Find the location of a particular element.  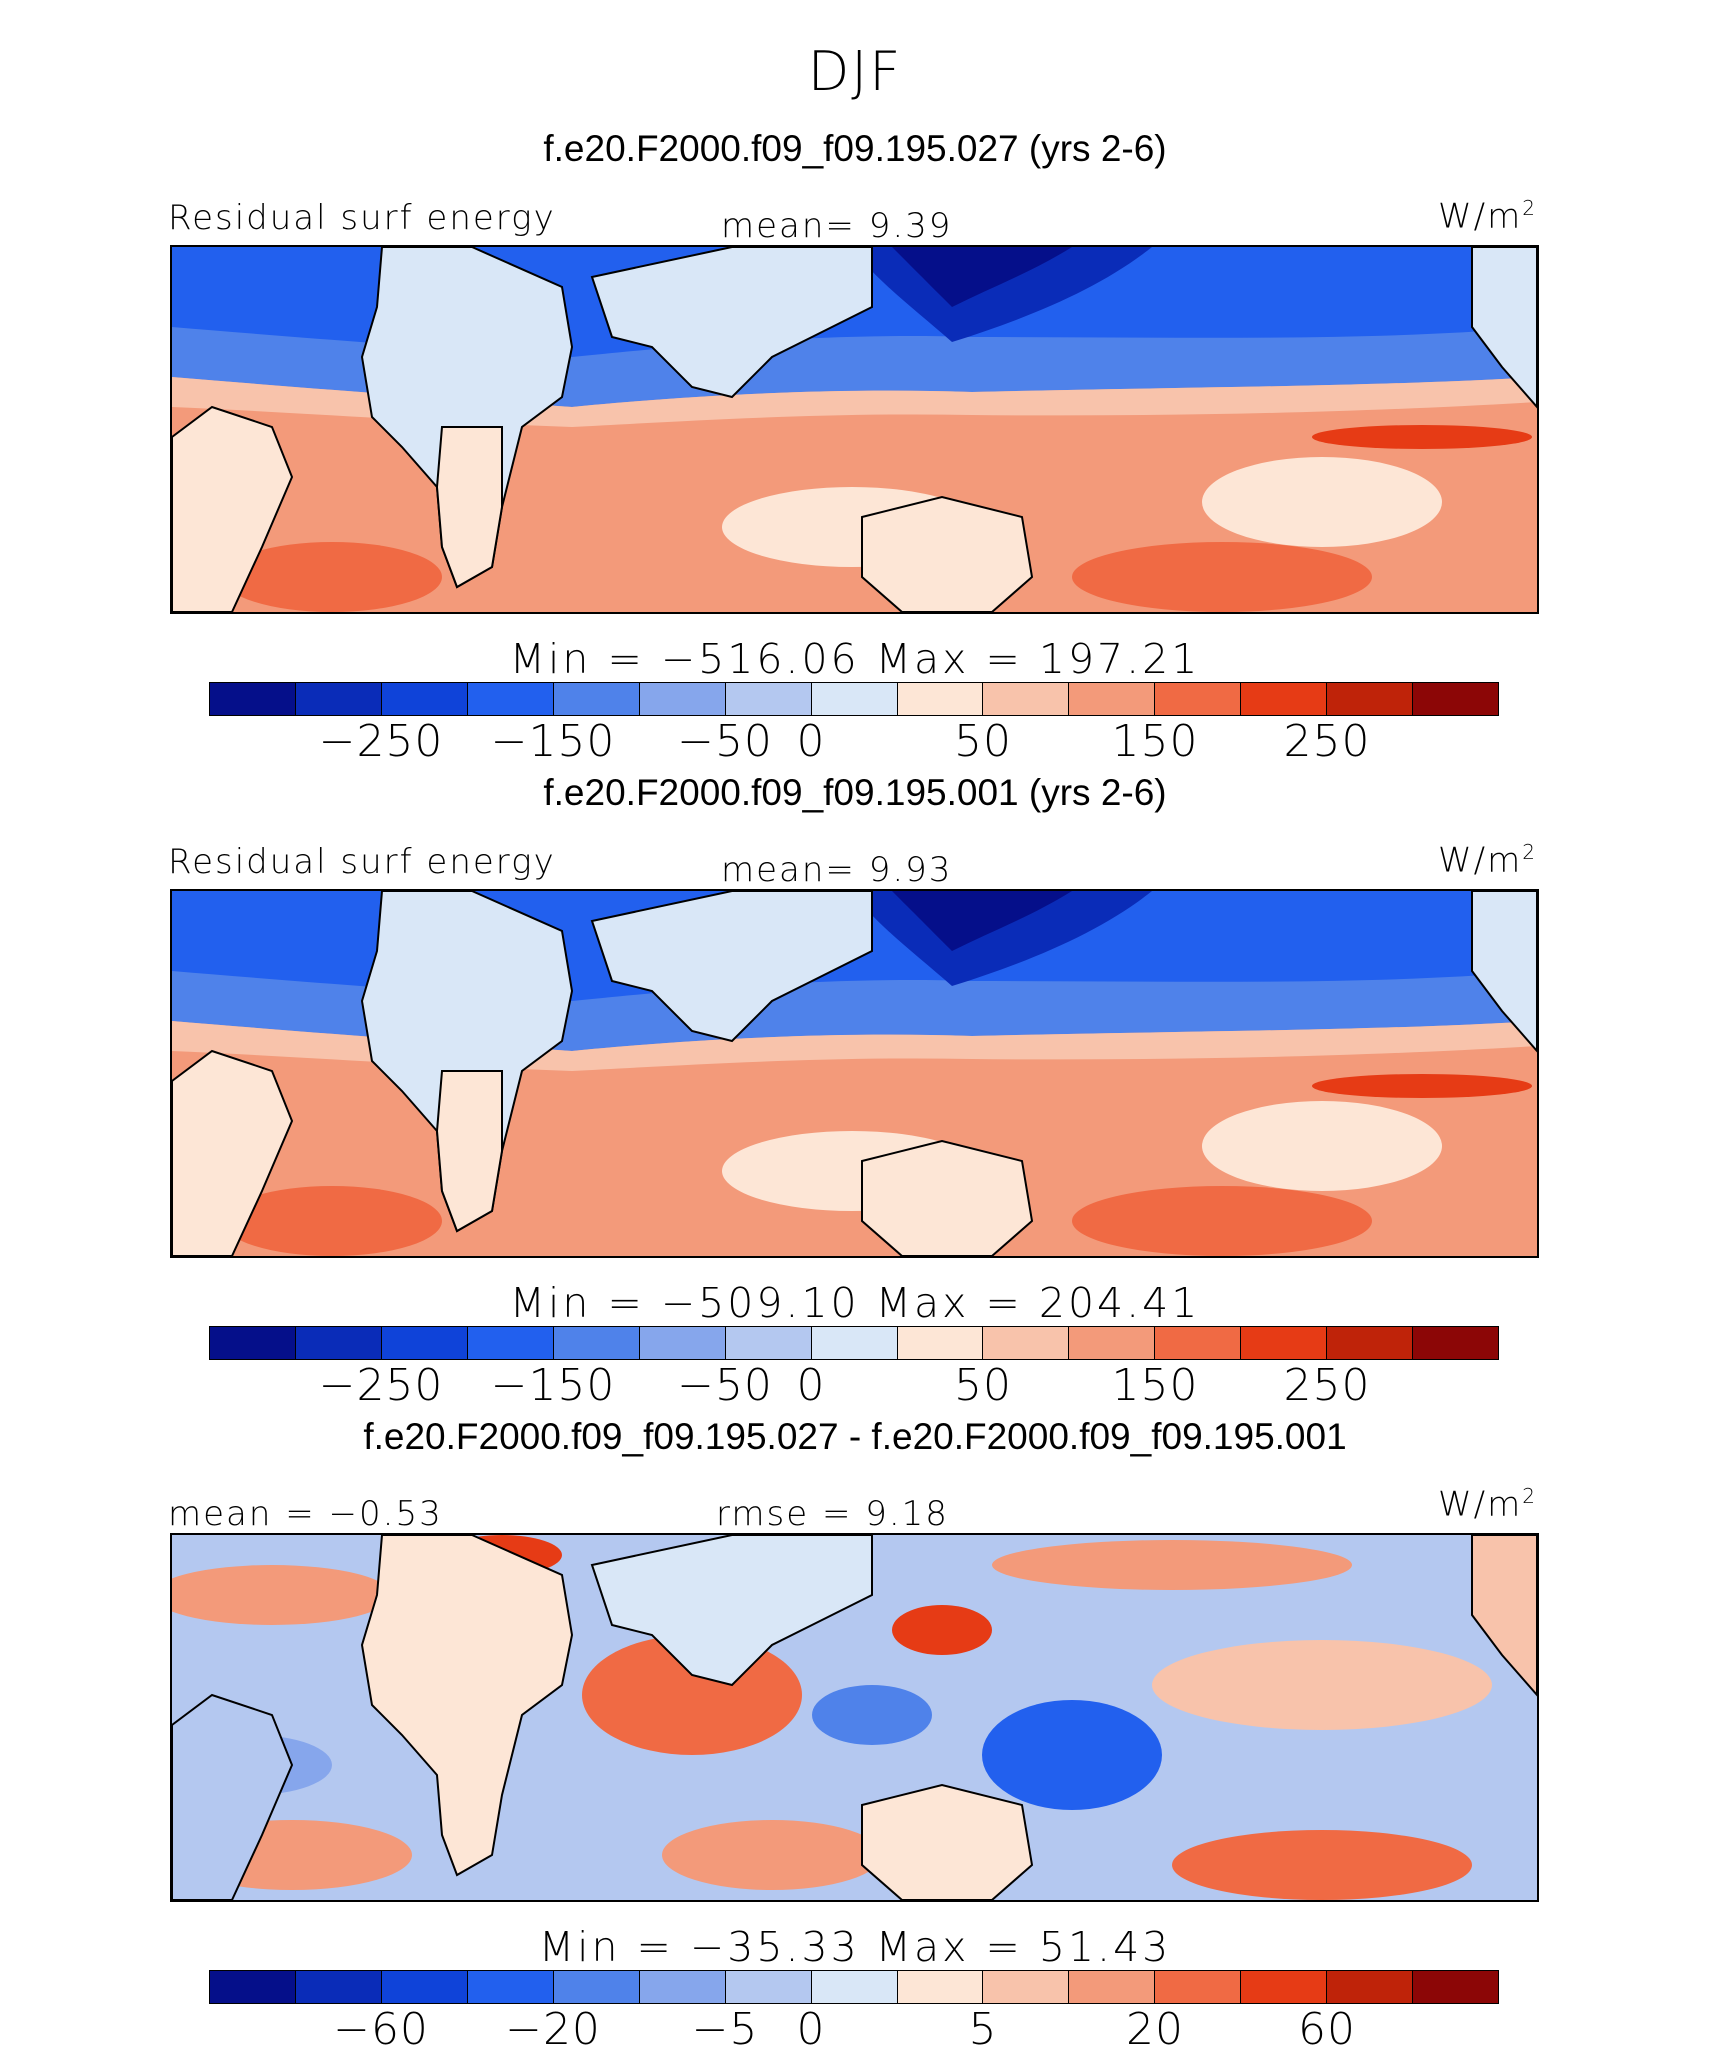

colorbar-tick-label: 5 is located at coordinates (983, 2029).